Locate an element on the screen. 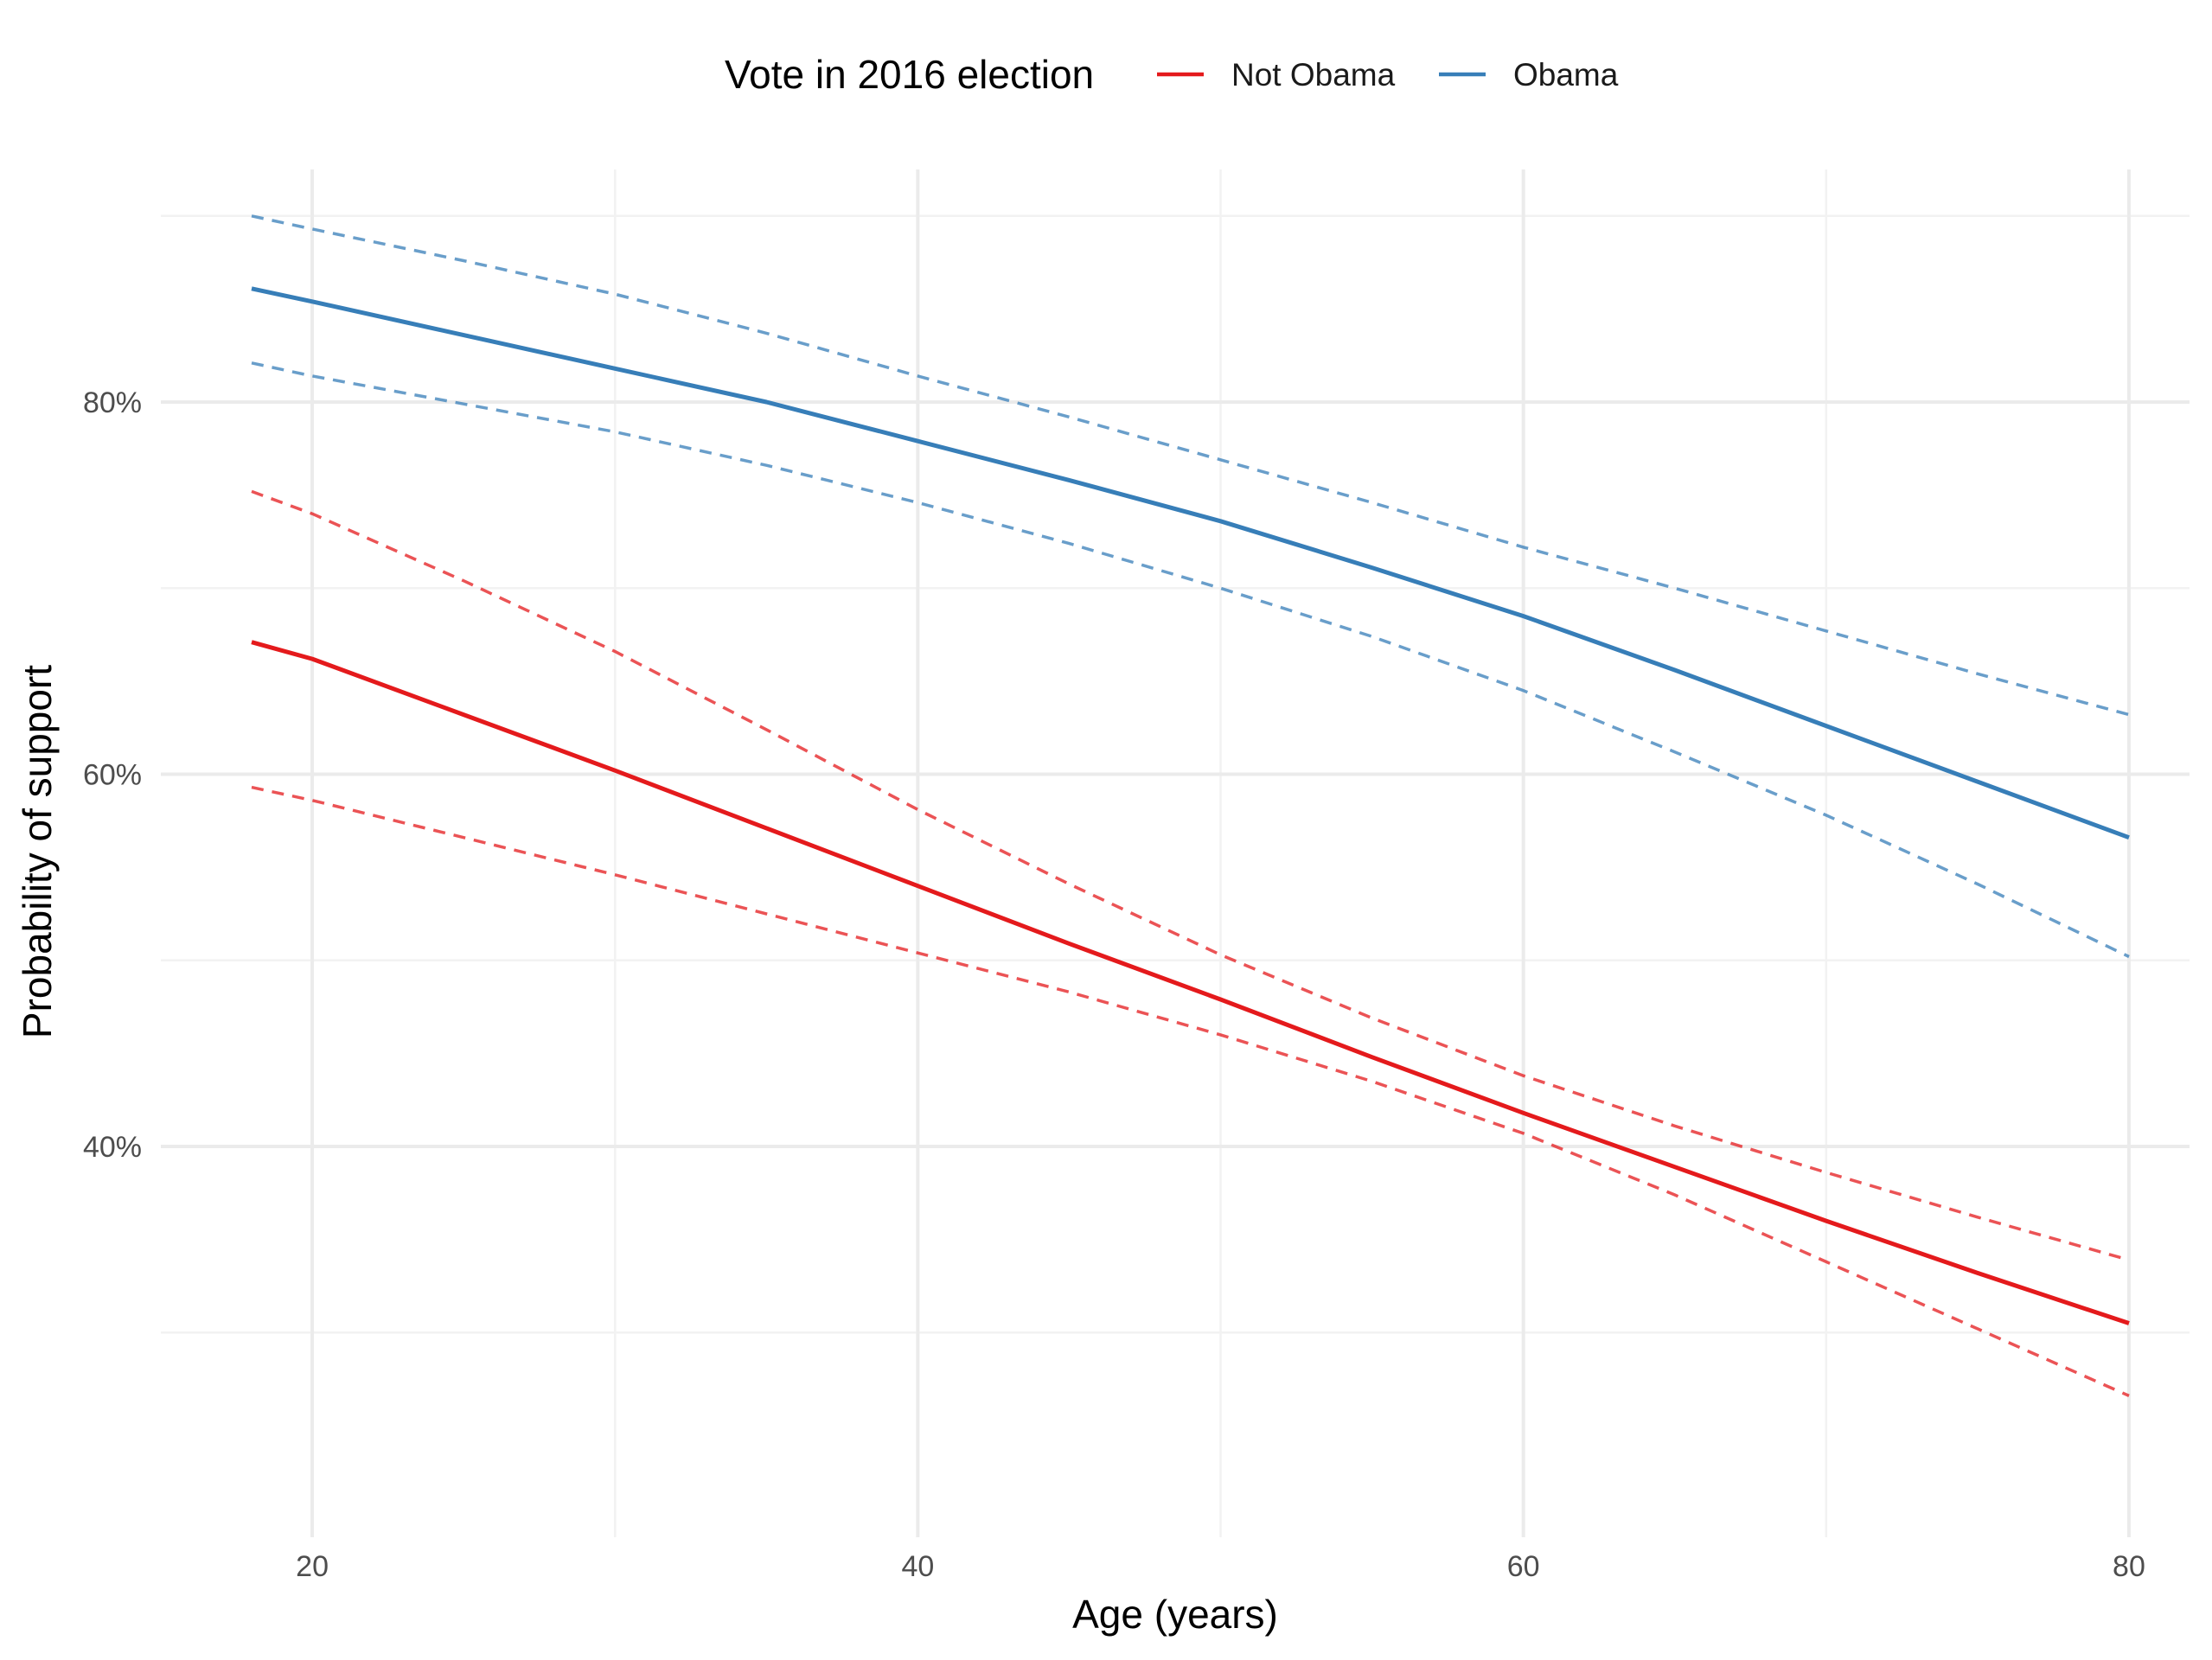  y-tick-label: 40% is located at coordinates (112, 1147).